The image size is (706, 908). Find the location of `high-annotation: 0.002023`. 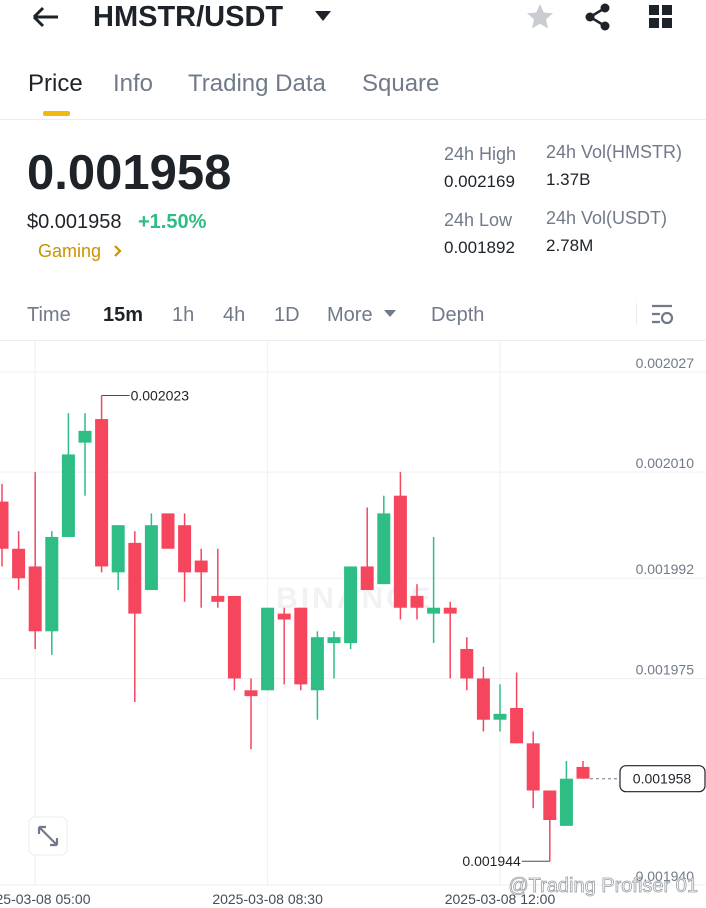

high-annotation: 0.002023 is located at coordinates (160, 395).